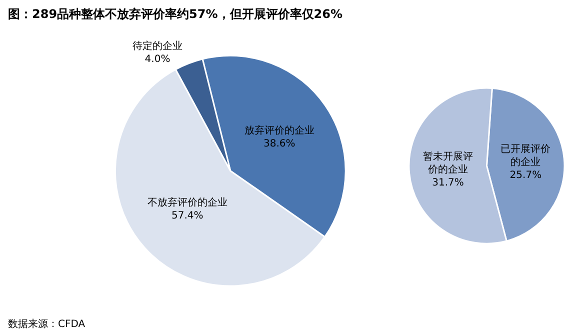  Describe the element at coordinates (448, 182) in the screenshot. I see `data-label: 31.7%` at that location.